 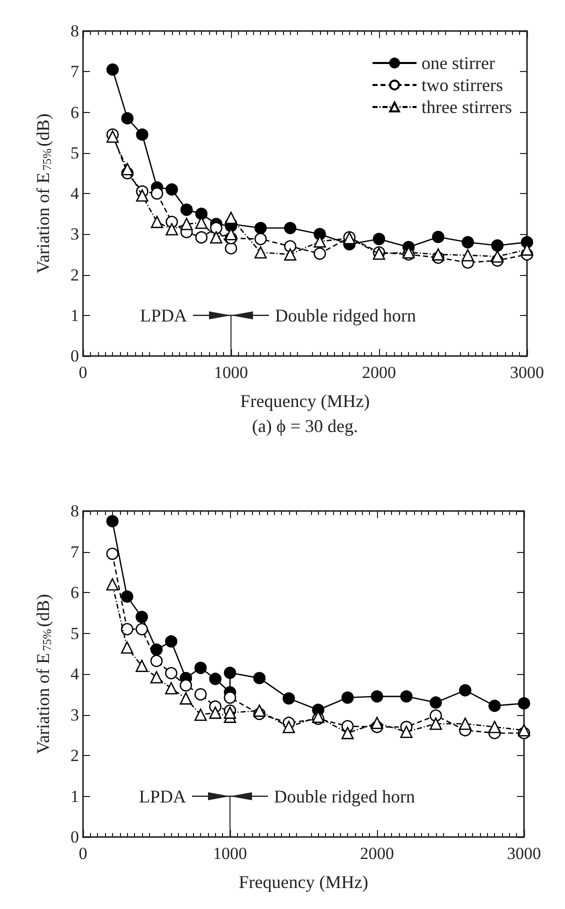 What do you see at coordinates (305, 426) in the screenshot?
I see `text: (a) ϕ = 30 deg.` at bounding box center [305, 426].